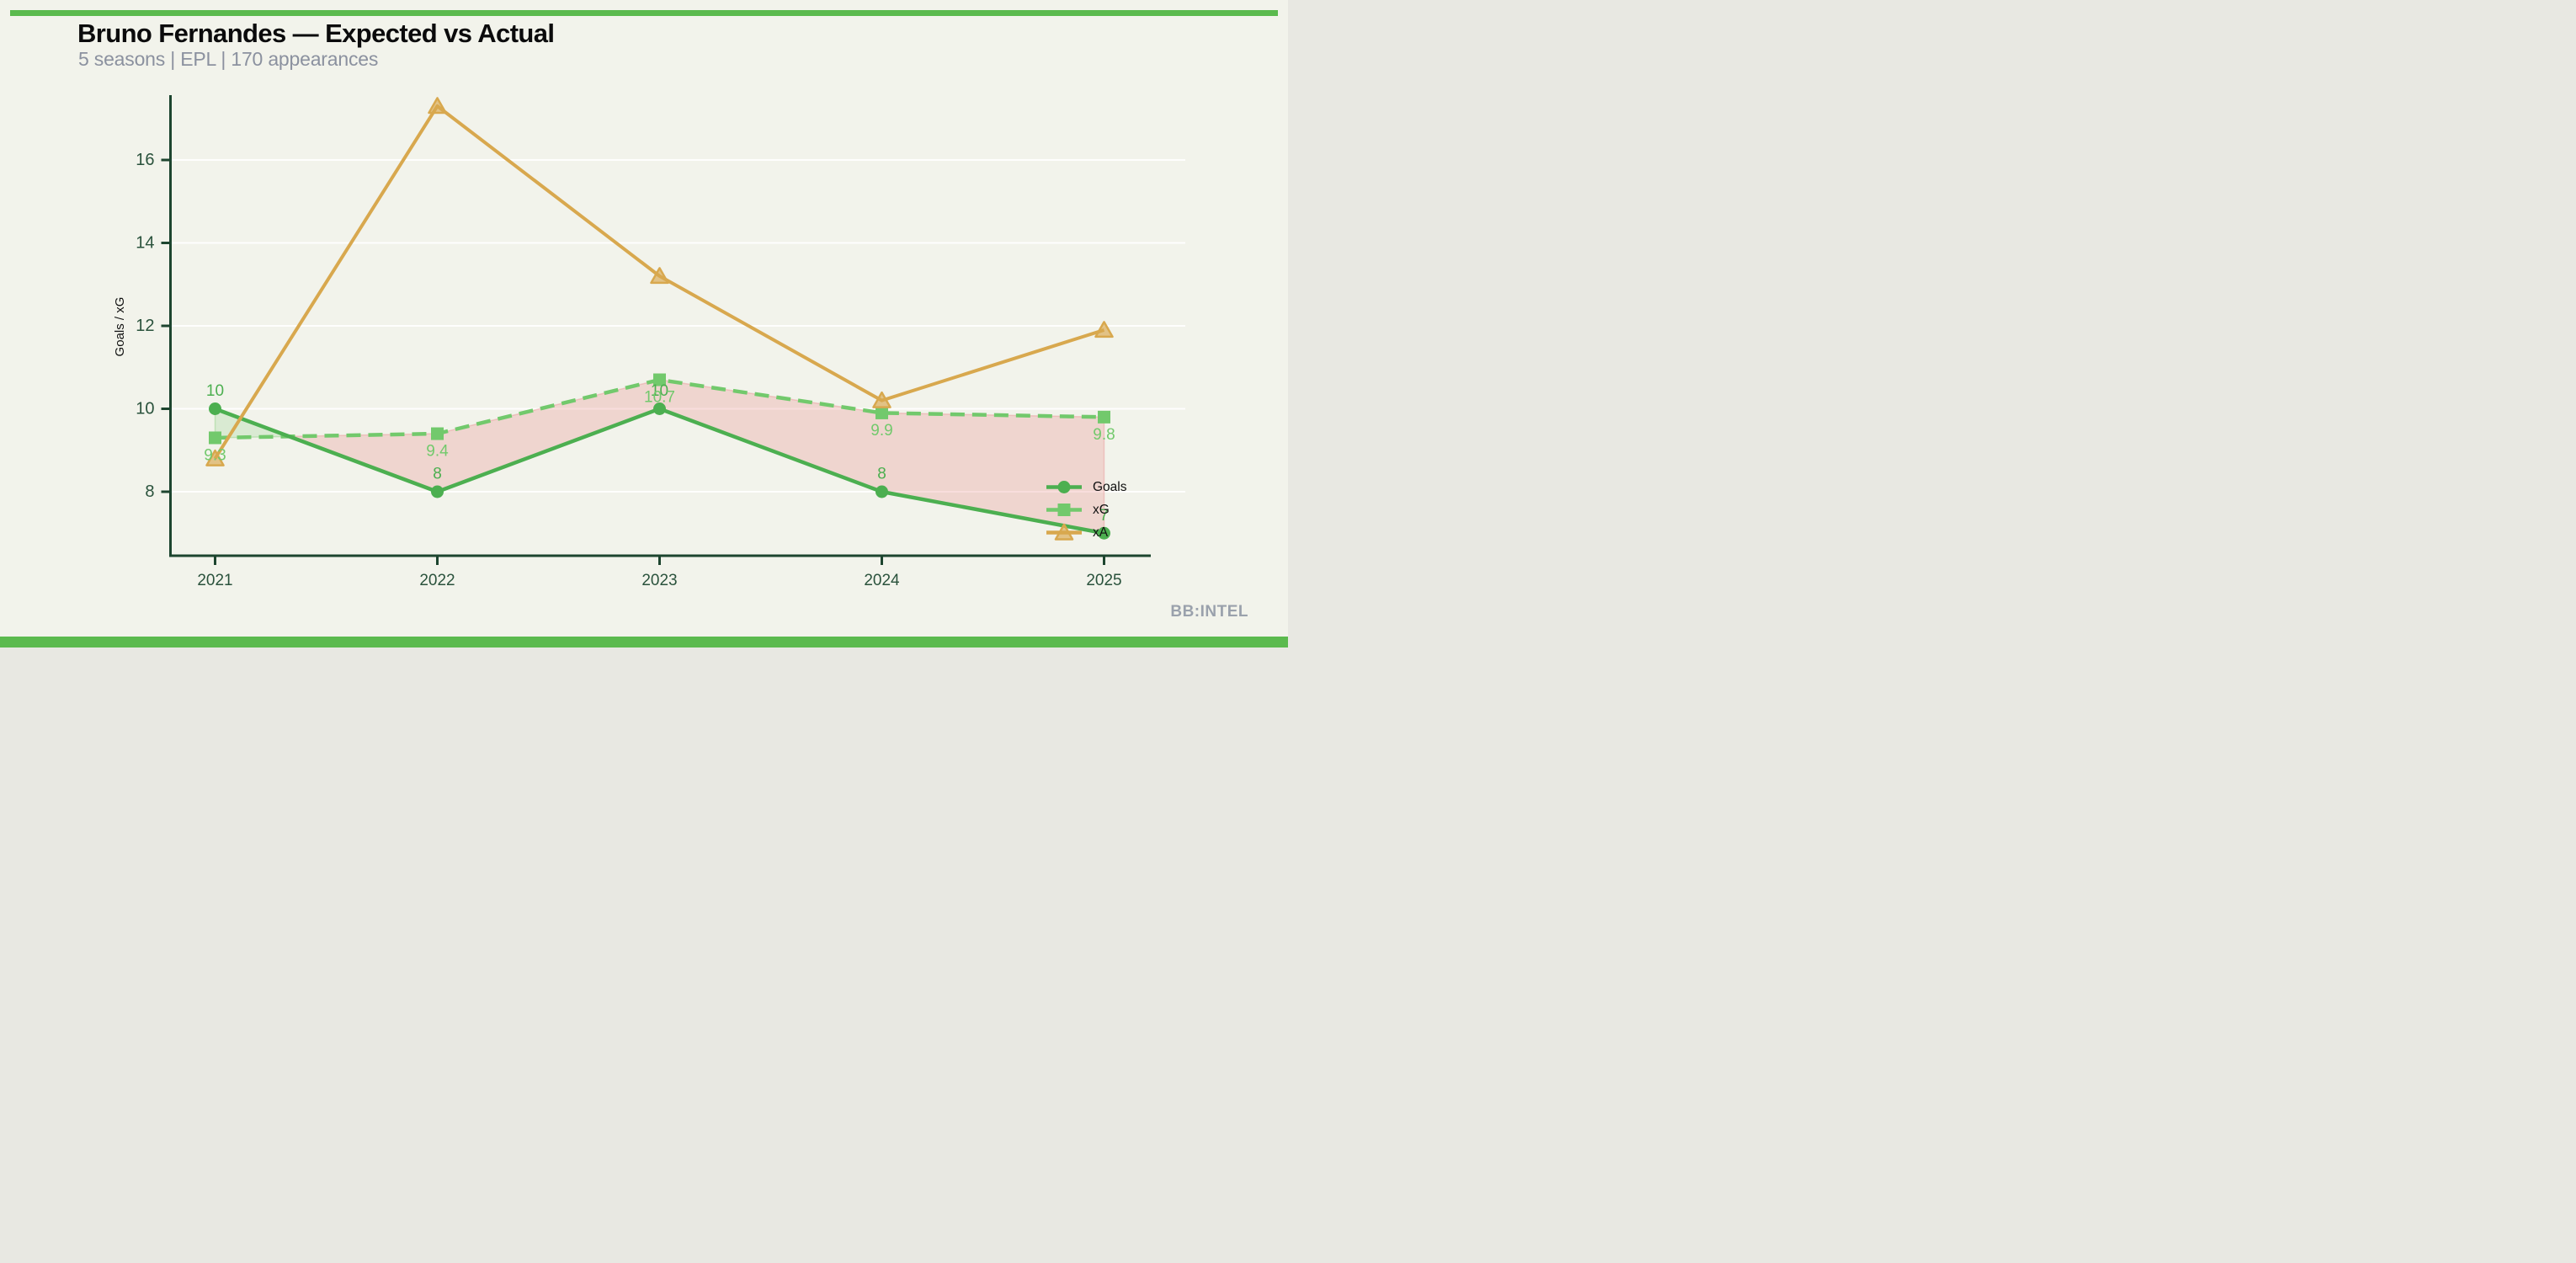 Image resolution: width=2576 pixels, height=1263 pixels. I want to click on legend-label-goals: Goals, so click(1110, 487).